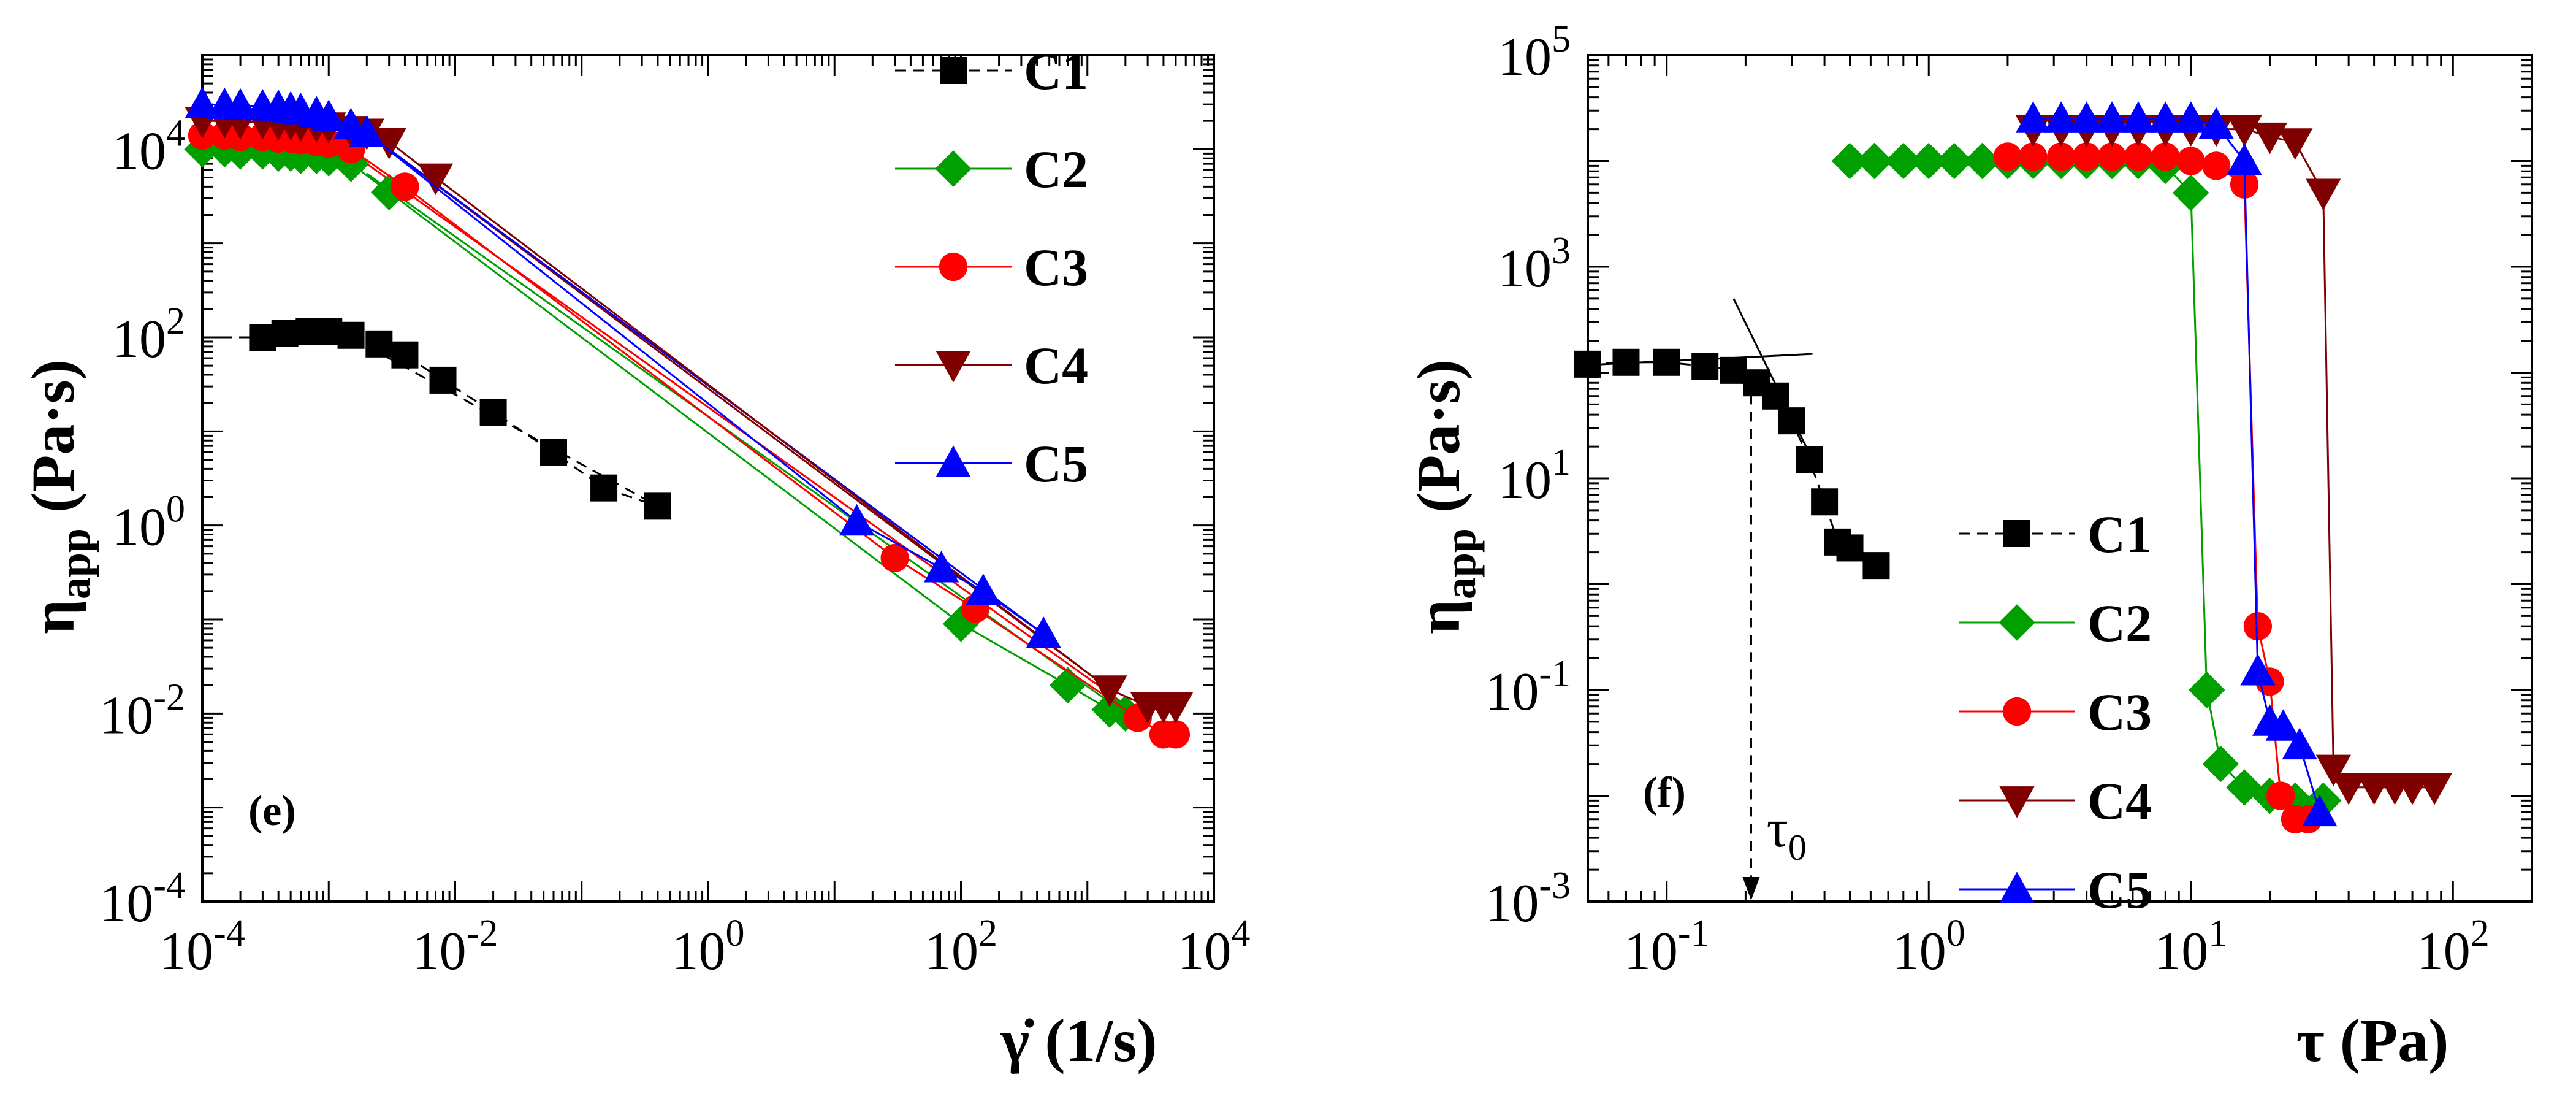 This screenshot has height=1096, width=2576. Describe the element at coordinates (2017, 802) in the screenshot. I see `legend-marker-c4` at that location.